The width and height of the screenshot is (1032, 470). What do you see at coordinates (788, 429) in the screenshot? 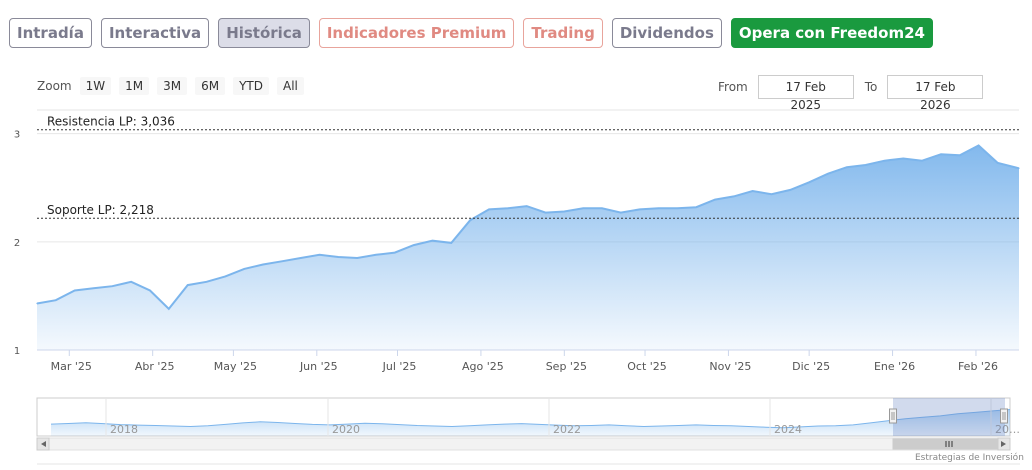
I see `navigator-label-3: 2024` at bounding box center [788, 429].